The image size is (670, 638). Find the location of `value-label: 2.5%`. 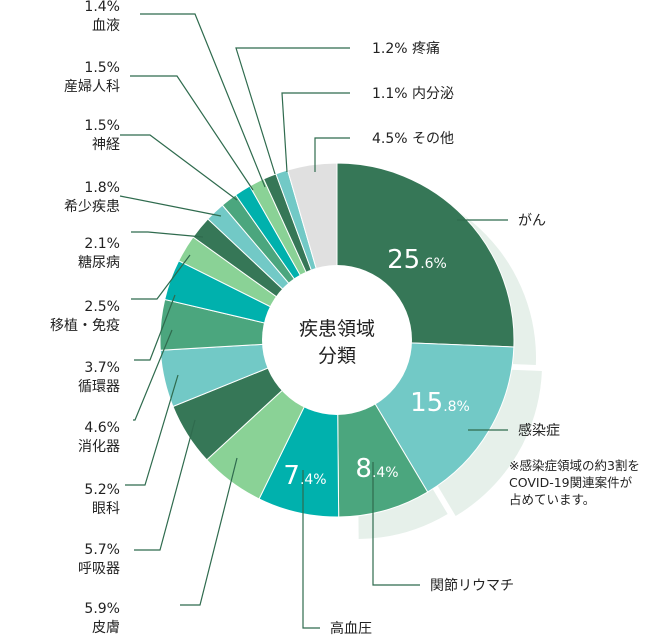

value-label: 2.5% is located at coordinates (102, 307).